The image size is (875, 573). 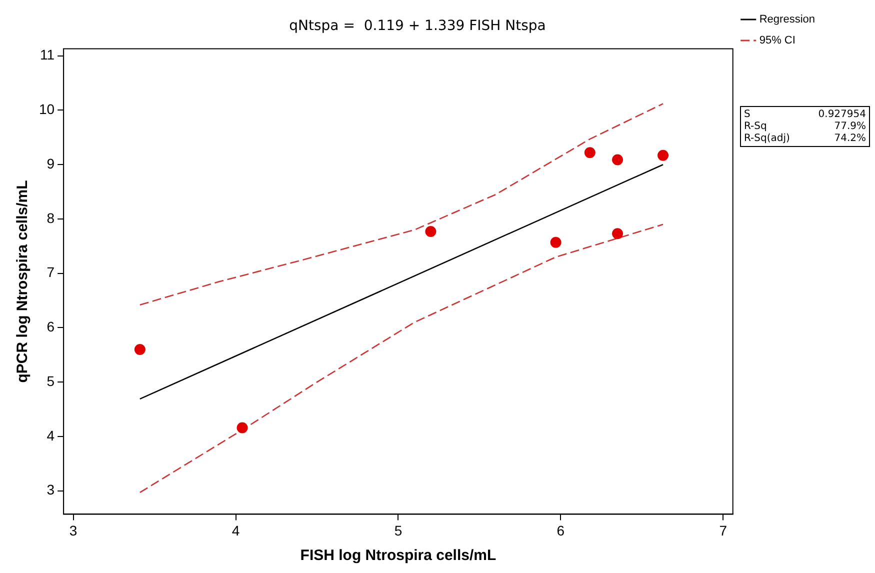 I want to click on x-axis-title: FISH log Ntrospira cells/mL, so click(x=398, y=555).